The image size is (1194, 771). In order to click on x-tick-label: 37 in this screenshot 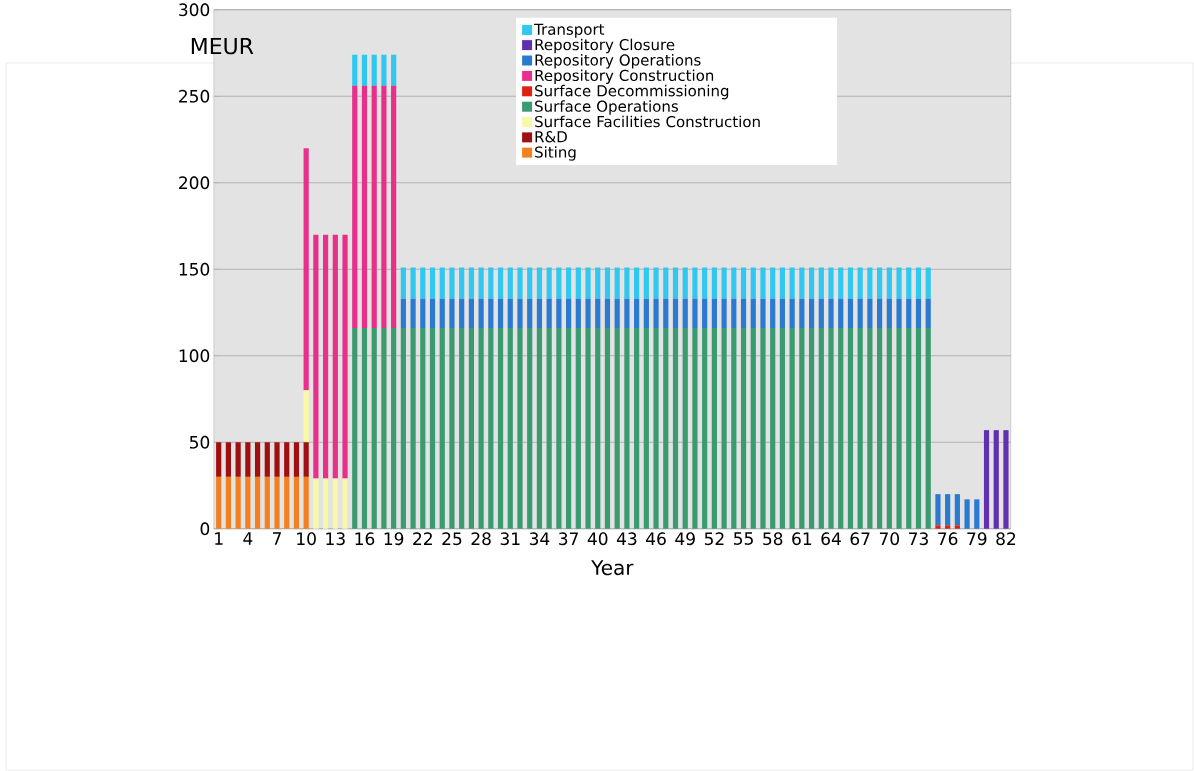, I will do `click(568, 539)`.